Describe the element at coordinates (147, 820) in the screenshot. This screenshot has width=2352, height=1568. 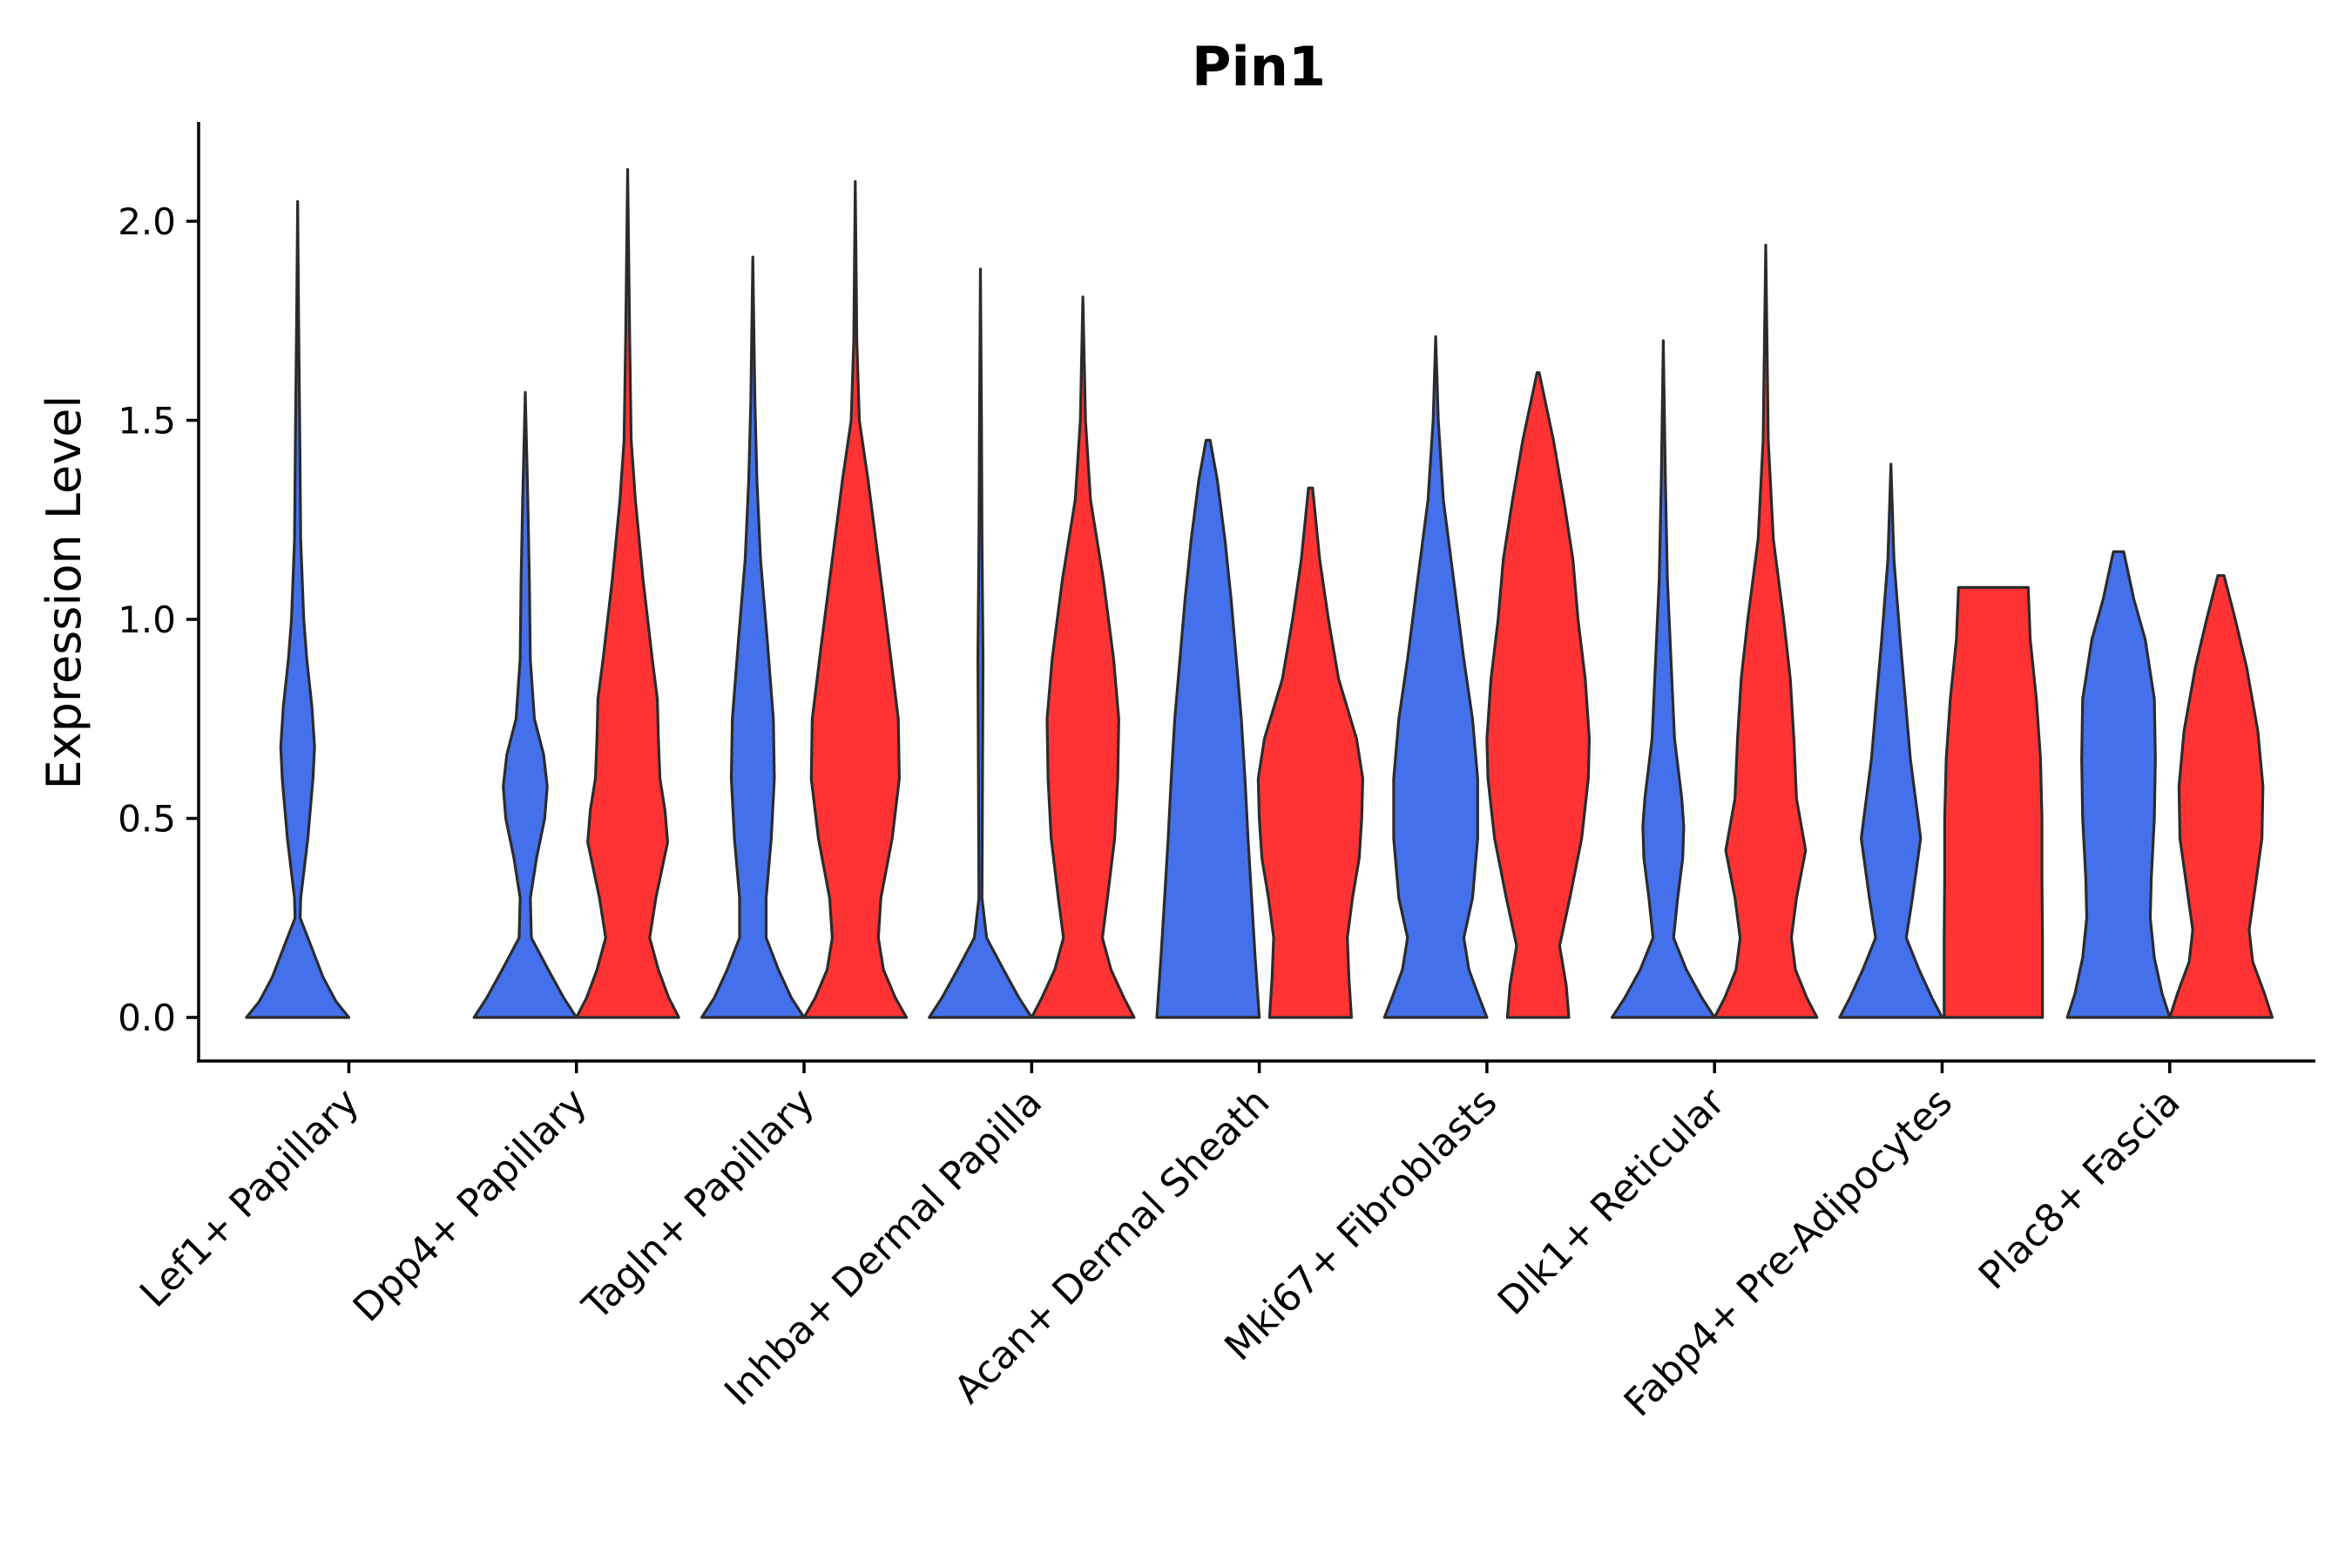
I see `y-tick-label: 0.5` at that location.